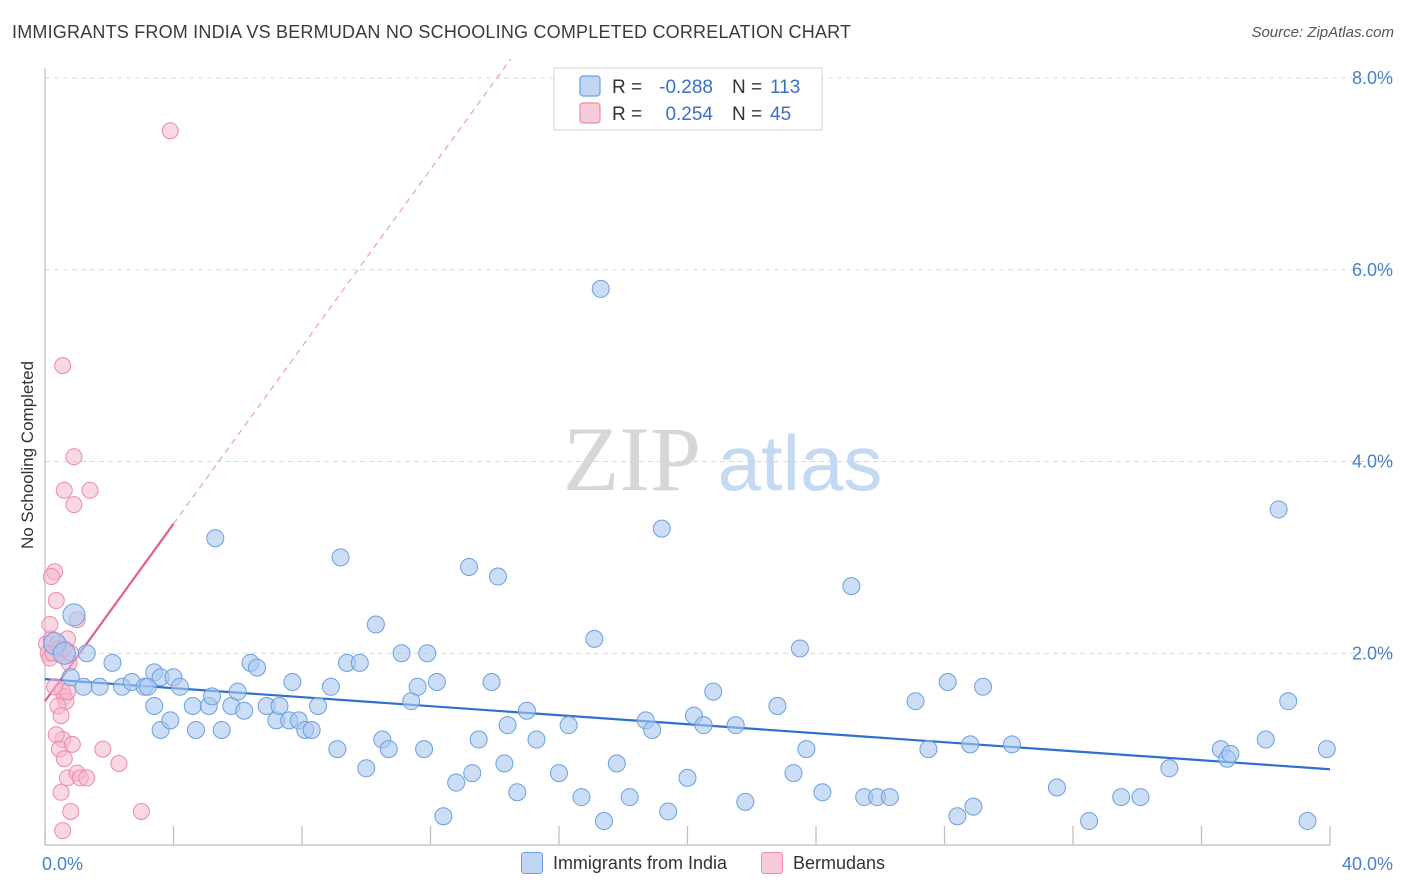 This screenshot has width=1406, height=892. I want to click on legend-n-value: 113, so click(785, 87).